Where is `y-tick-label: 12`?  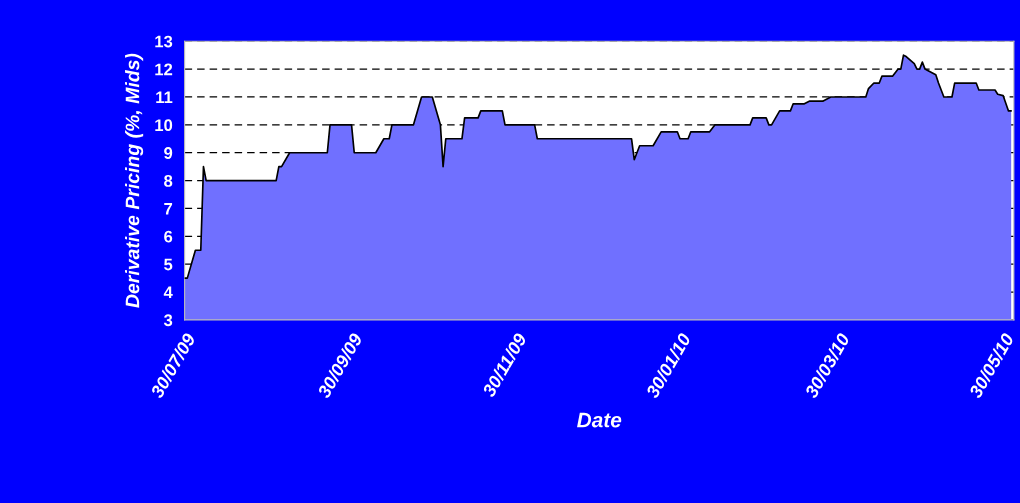 y-tick-label: 12 is located at coordinates (164, 69).